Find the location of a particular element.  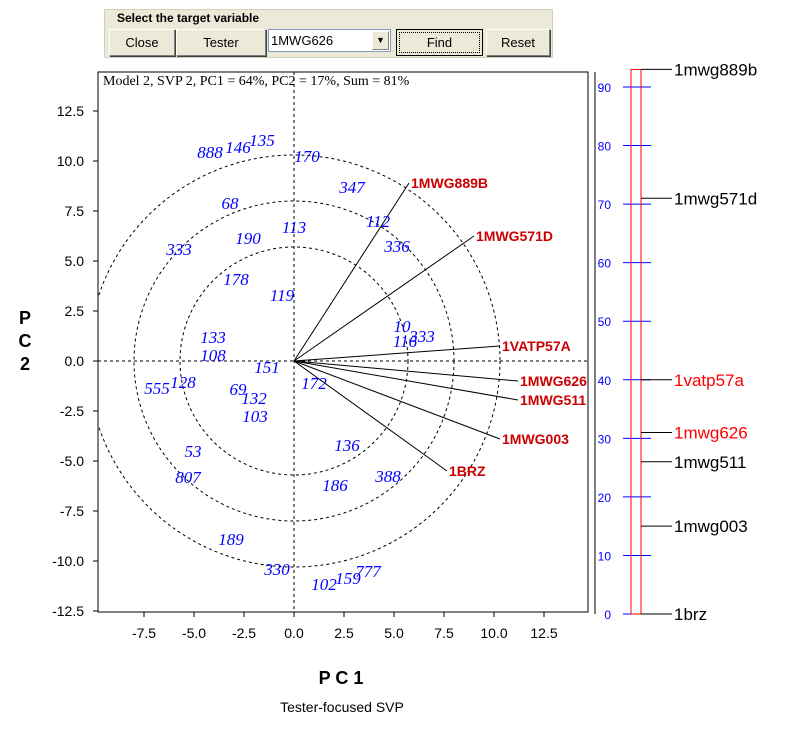

vector-label: 1MWG626 is located at coordinates (553, 381).